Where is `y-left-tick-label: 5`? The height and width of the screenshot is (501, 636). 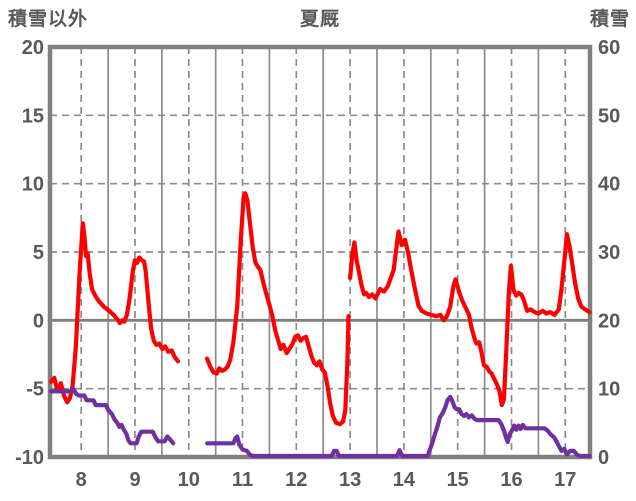
y-left-tick-label: 5 is located at coordinates (38, 253).